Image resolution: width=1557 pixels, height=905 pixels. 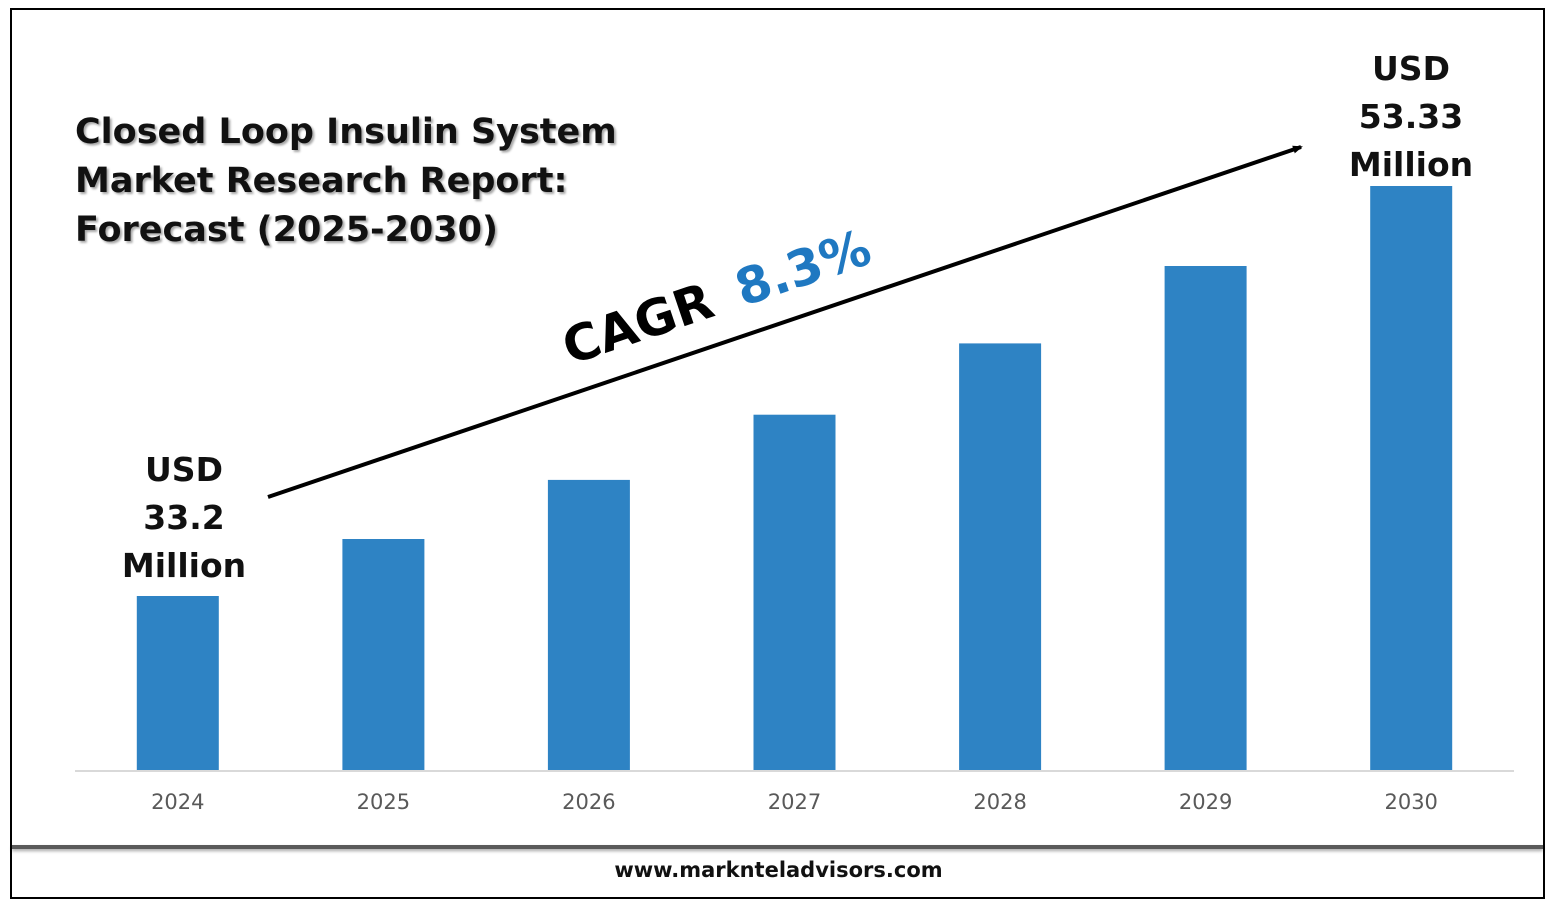 I want to click on bar-2024, so click(x=177, y=683).